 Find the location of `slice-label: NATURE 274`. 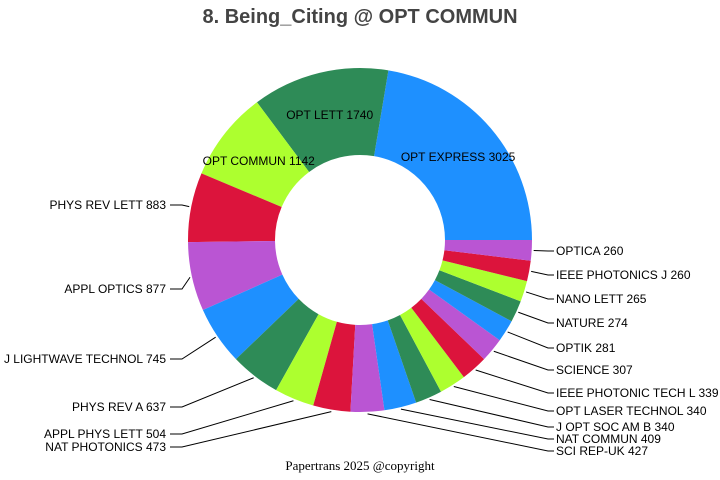

slice-label: NATURE 274 is located at coordinates (592, 323).